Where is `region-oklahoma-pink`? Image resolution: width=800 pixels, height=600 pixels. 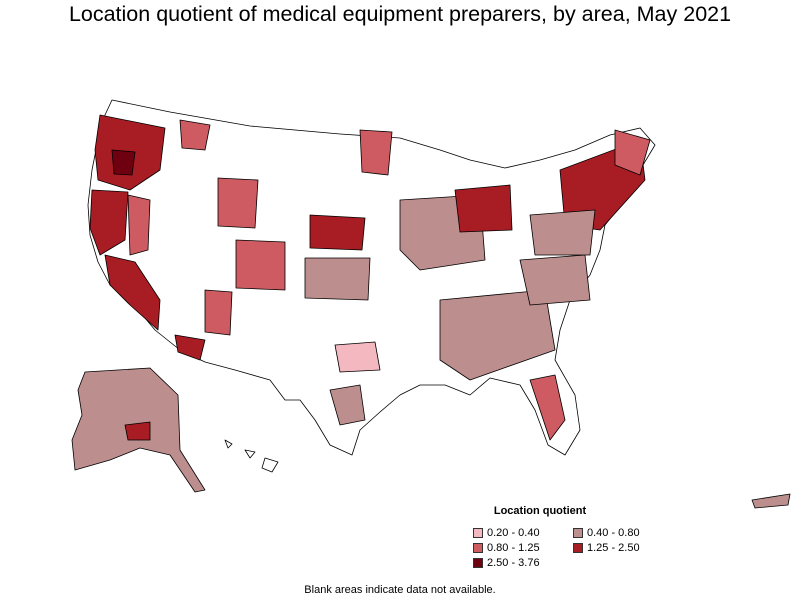
region-oklahoma-pink is located at coordinates (357, 357).